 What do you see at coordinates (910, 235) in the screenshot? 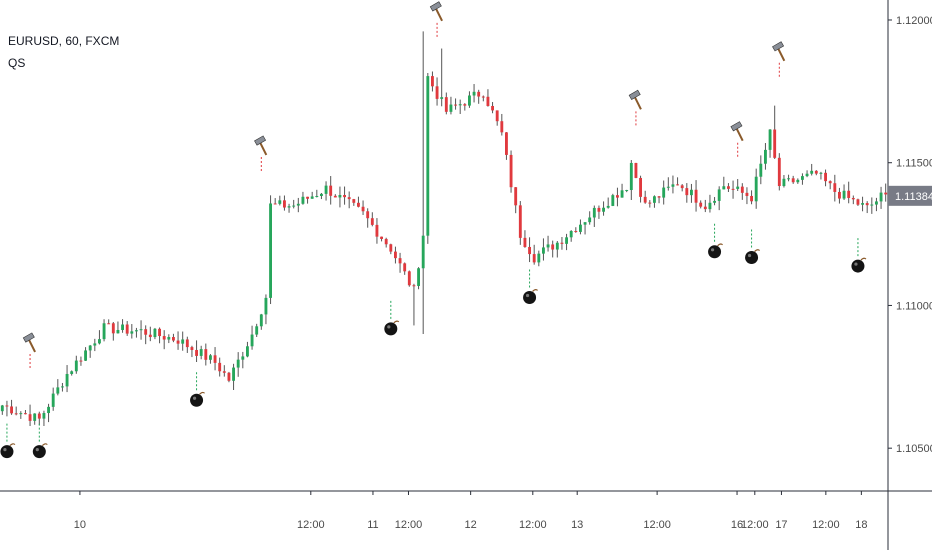
I see `price-axis: 1.10500 1.11000 1.11500 1.12000` at bounding box center [910, 235].